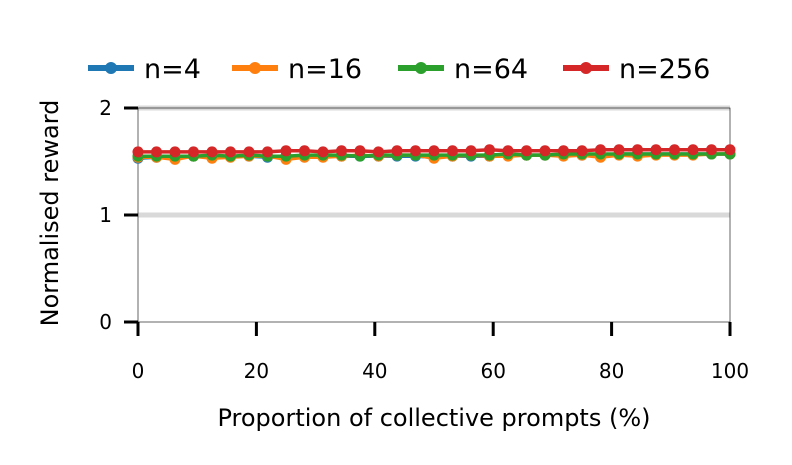 The width and height of the screenshot is (792, 465). Describe the element at coordinates (611, 371) in the screenshot. I see `x-tick-label: 80` at that location.